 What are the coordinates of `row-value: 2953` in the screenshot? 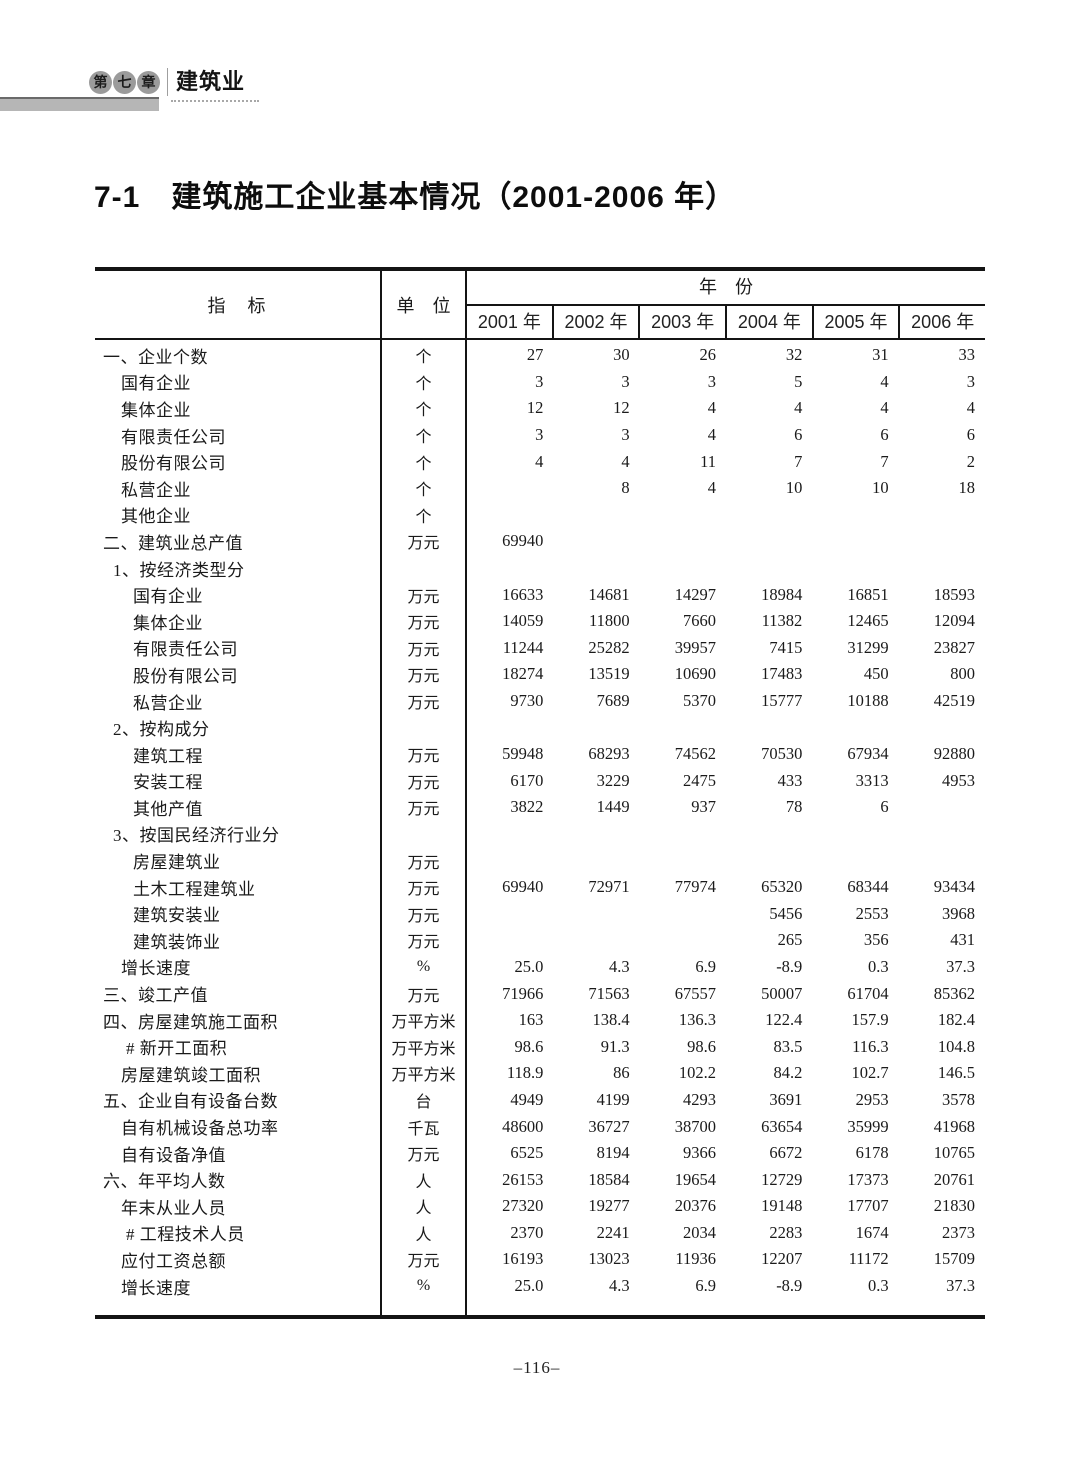 It's located at (872, 1099).